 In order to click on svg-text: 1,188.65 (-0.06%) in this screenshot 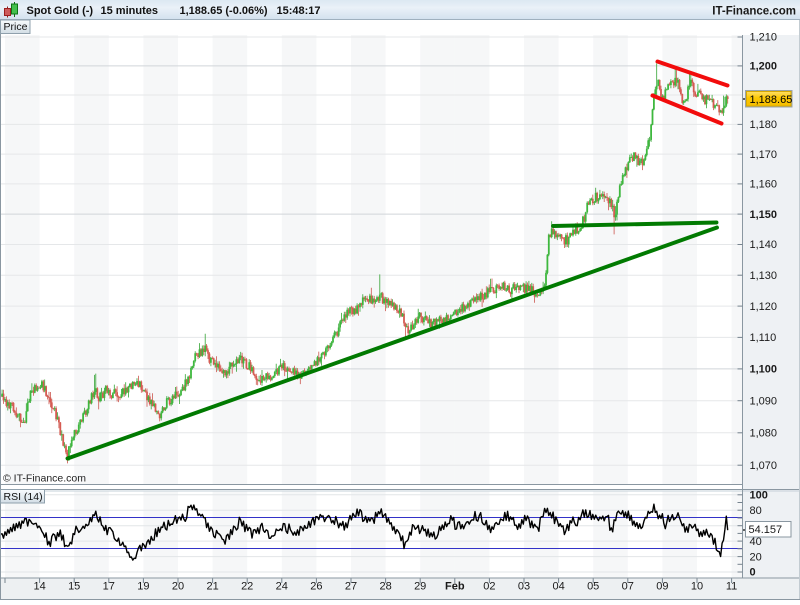, I will do `click(224, 11)`.